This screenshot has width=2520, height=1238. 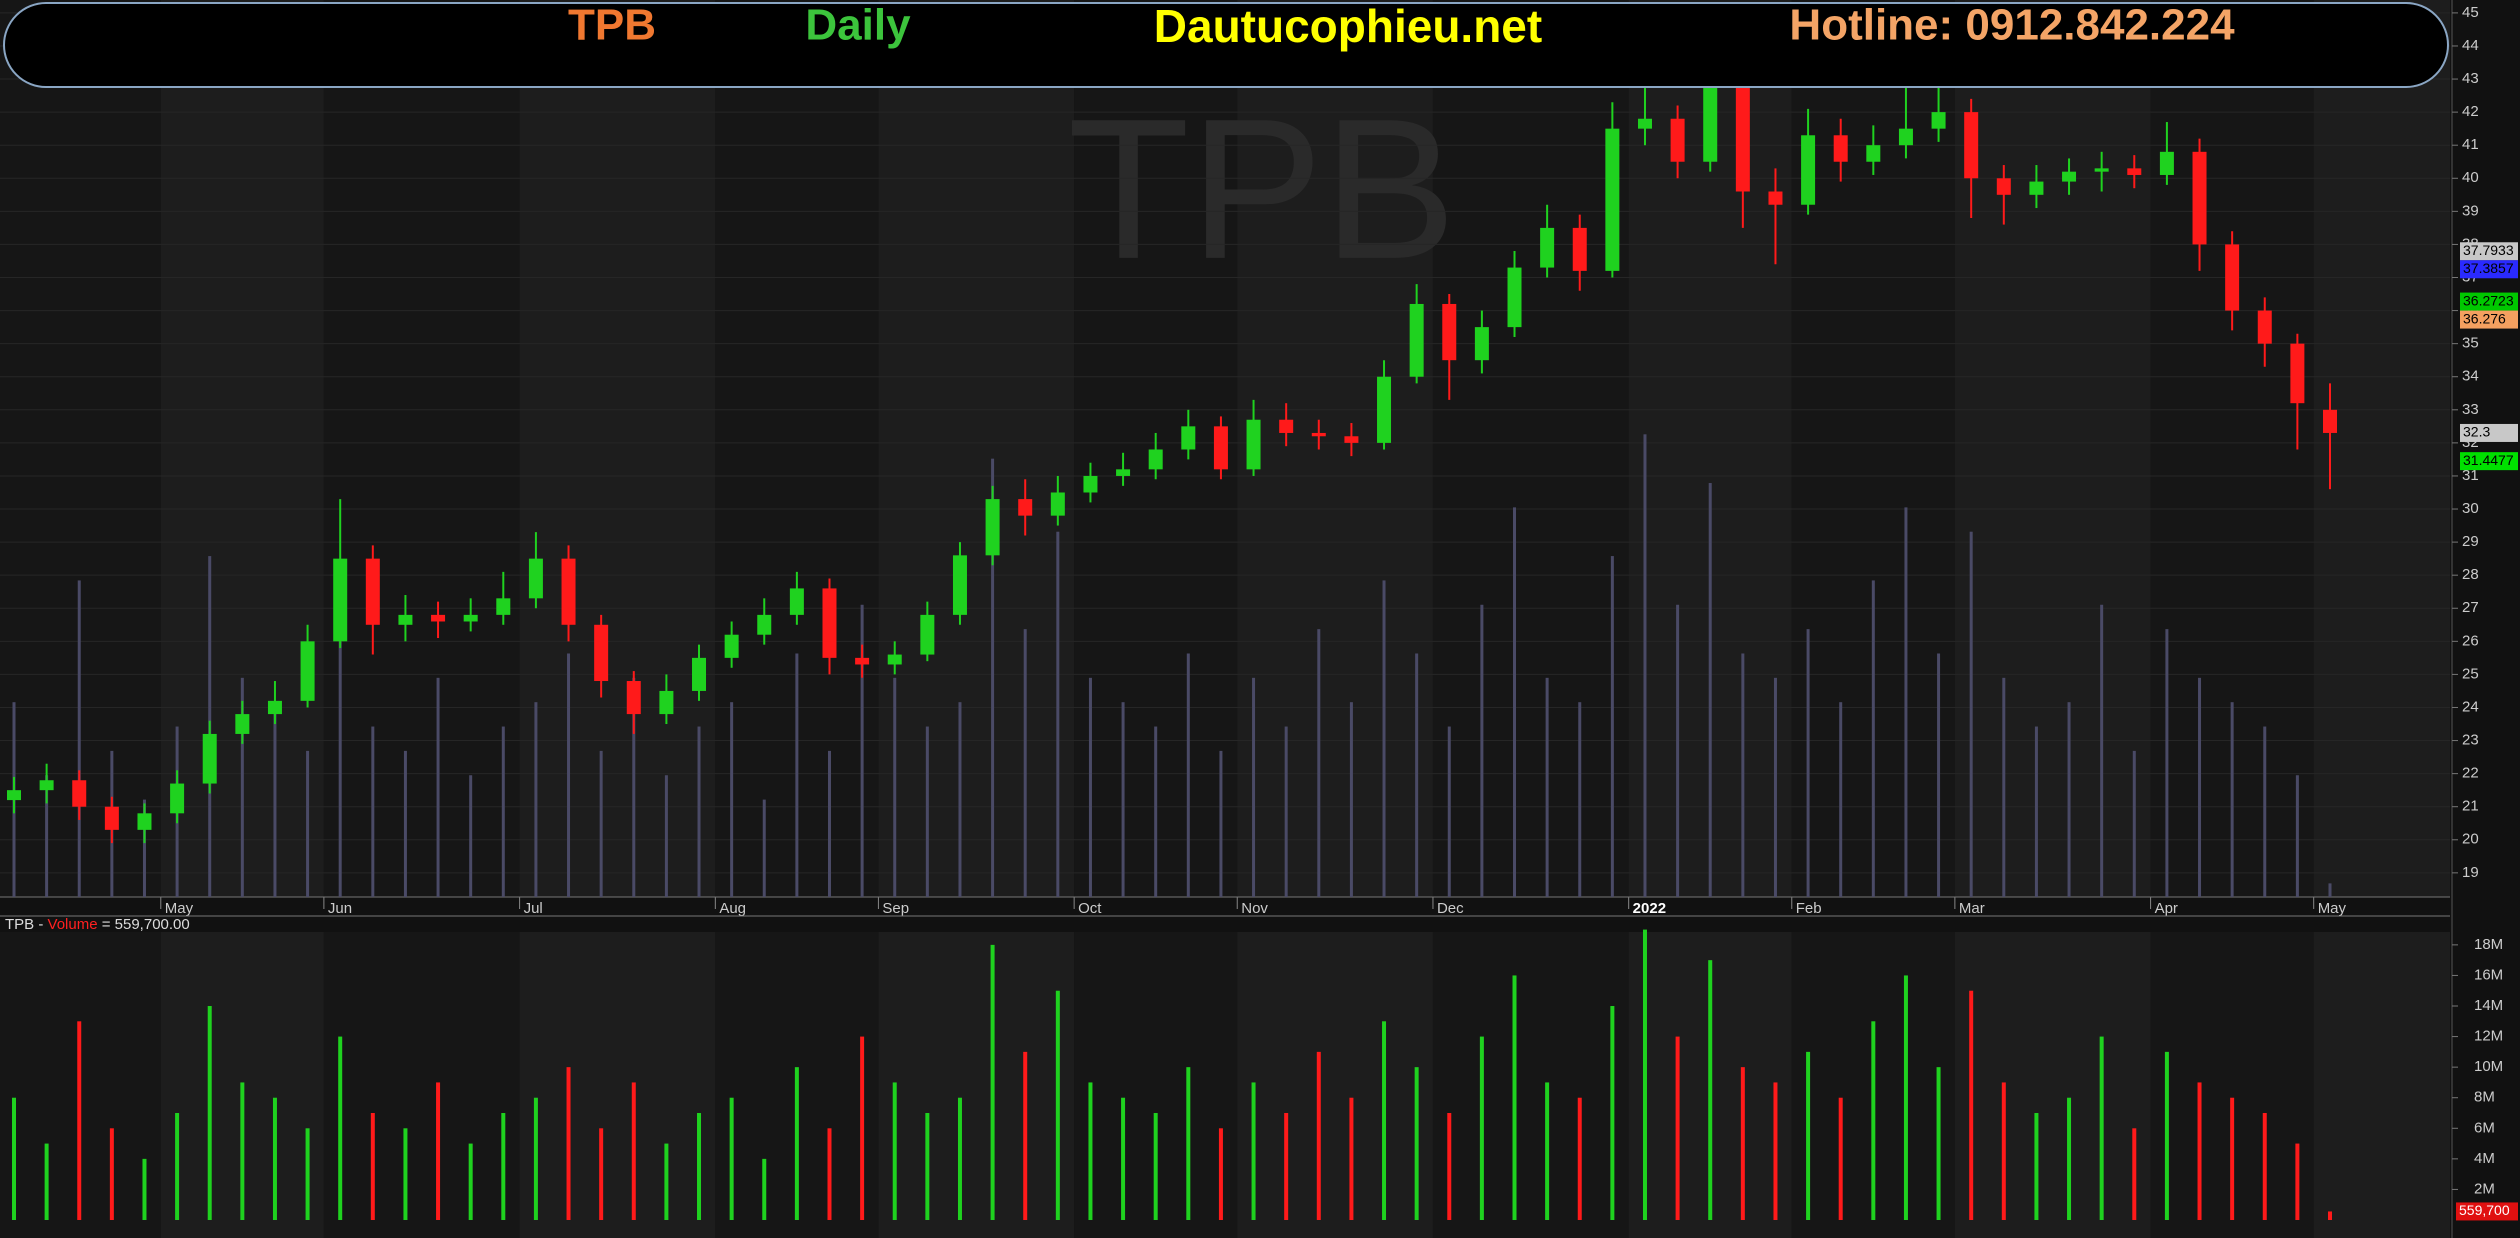 I want to click on y-tick-label: 2M, so click(x=2484, y=1188).